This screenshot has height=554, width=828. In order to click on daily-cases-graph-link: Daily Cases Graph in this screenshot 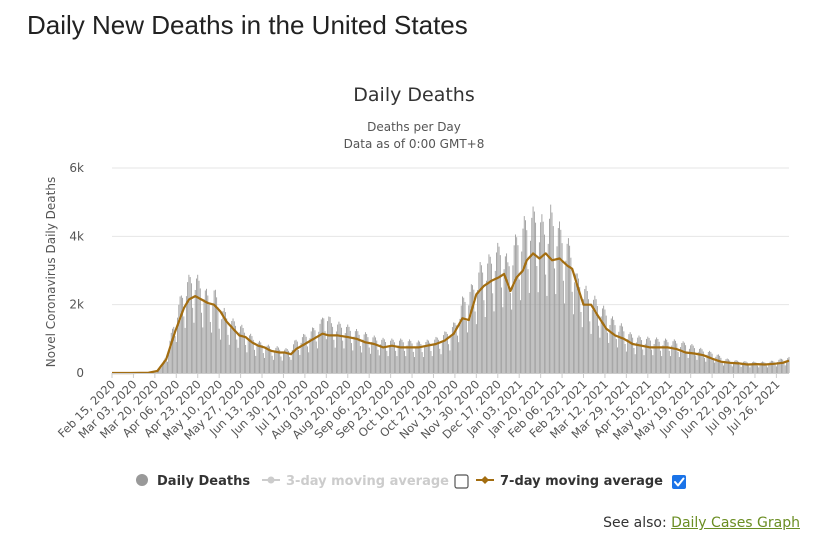, I will do `click(735, 523)`.